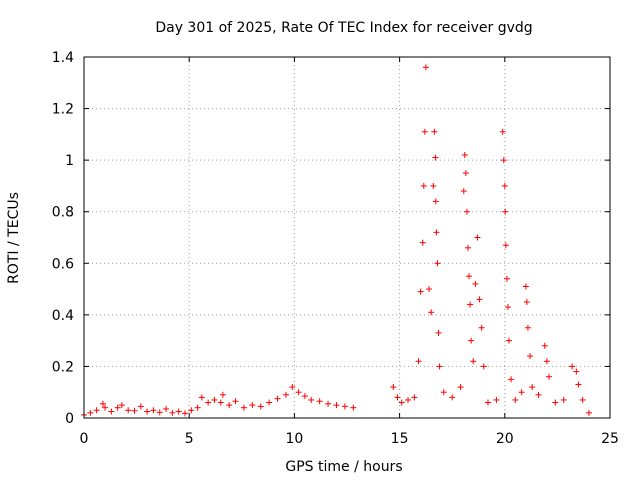  I want to click on x-tick-label: 0, so click(84, 439).